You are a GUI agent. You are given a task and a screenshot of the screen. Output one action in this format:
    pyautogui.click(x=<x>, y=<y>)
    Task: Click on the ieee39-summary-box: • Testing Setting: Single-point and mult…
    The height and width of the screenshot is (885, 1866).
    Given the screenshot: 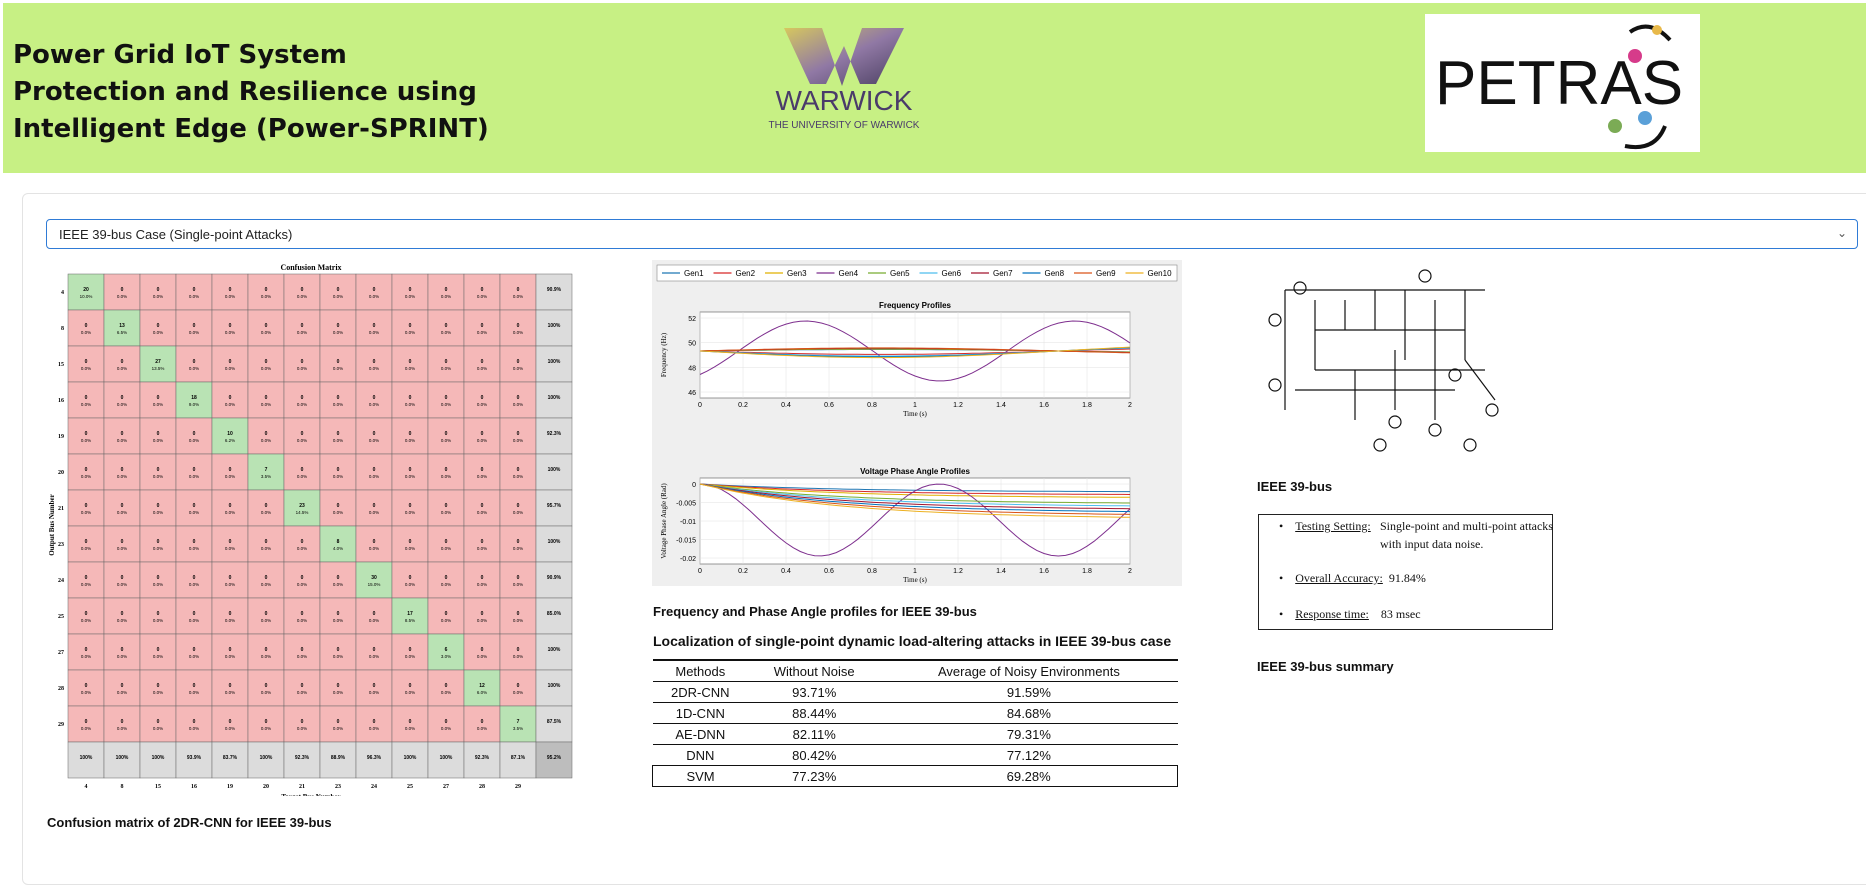 What is the action you would take?
    pyautogui.click(x=1405, y=572)
    